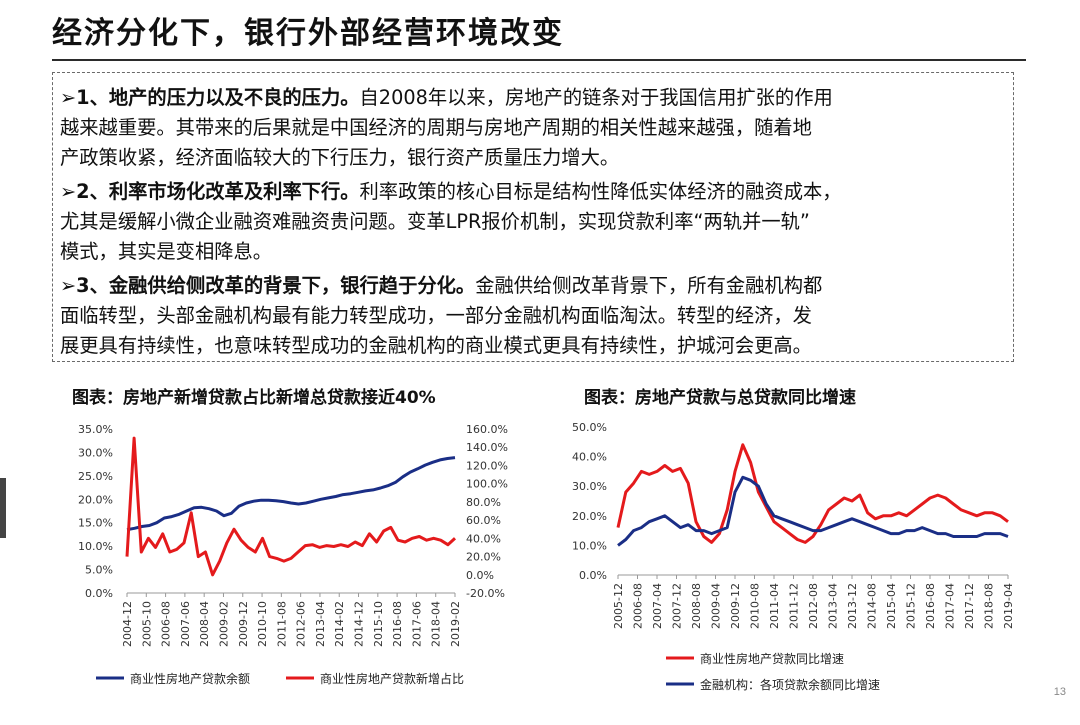  I want to click on y-right-tick-label: 20.0%, so click(483, 557).